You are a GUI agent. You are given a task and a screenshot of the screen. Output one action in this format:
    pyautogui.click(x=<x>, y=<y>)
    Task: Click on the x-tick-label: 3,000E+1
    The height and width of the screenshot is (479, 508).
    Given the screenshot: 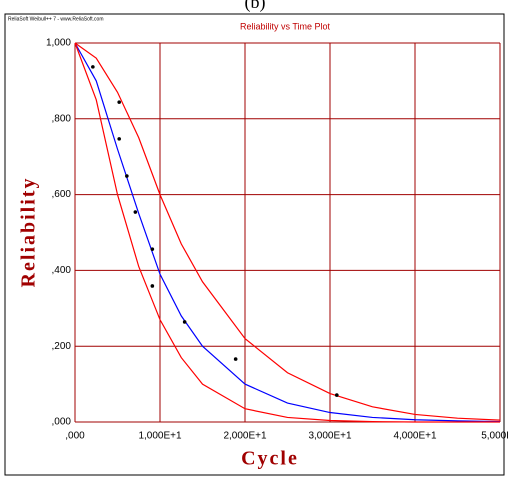 What is the action you would take?
    pyautogui.click(x=330, y=436)
    